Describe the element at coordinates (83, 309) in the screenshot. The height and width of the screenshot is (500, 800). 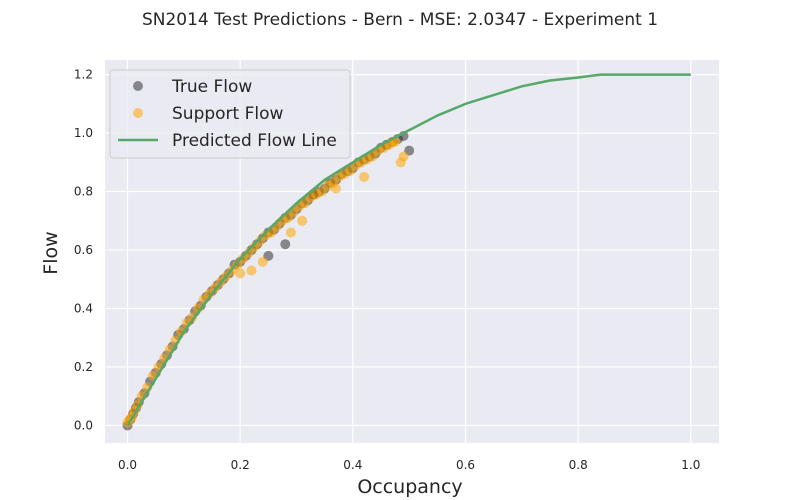
I see `y-tick-label: 0.4` at that location.